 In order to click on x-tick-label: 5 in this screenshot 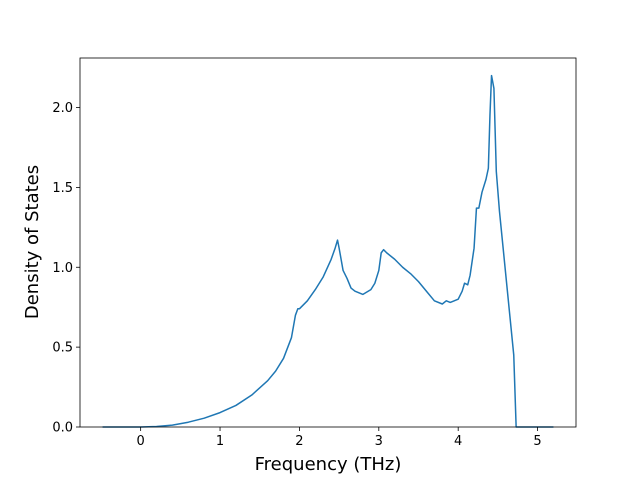, I will do `click(537, 441)`.